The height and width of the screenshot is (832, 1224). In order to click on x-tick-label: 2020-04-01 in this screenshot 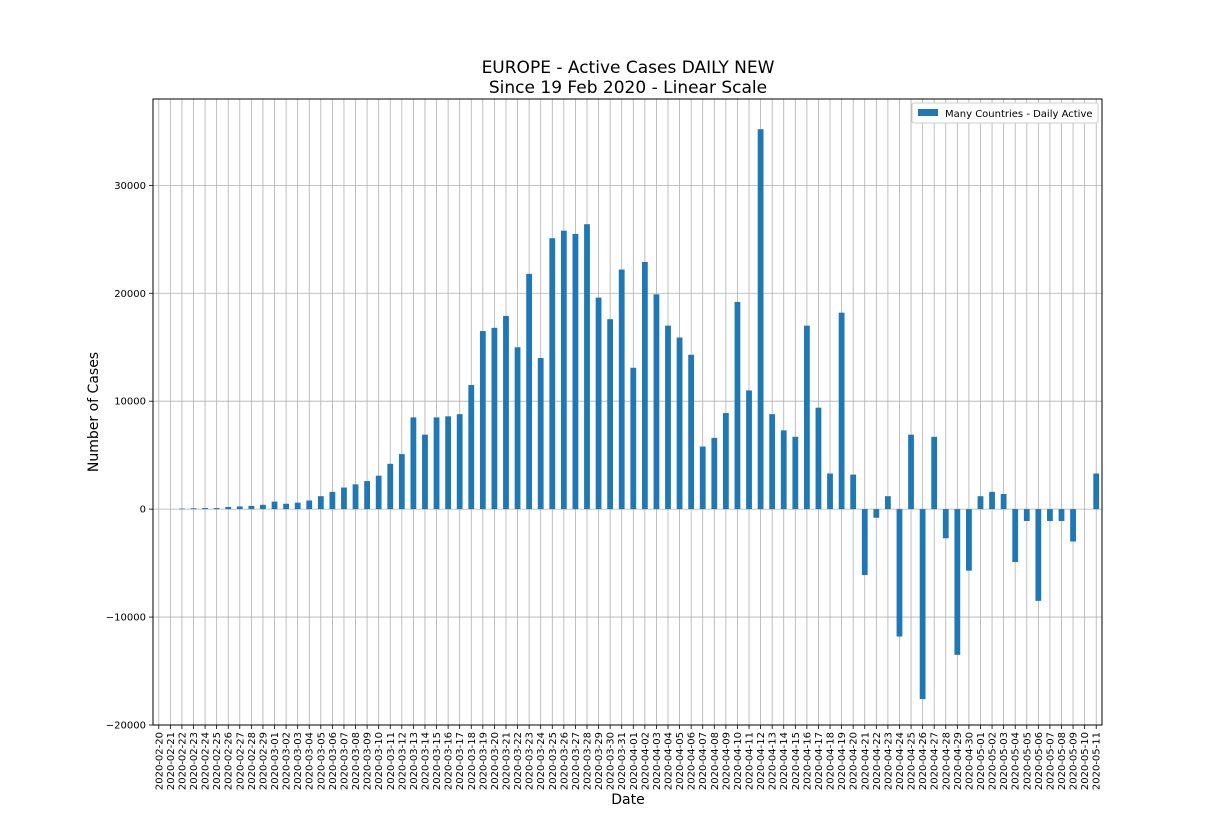, I will do `click(634, 761)`.